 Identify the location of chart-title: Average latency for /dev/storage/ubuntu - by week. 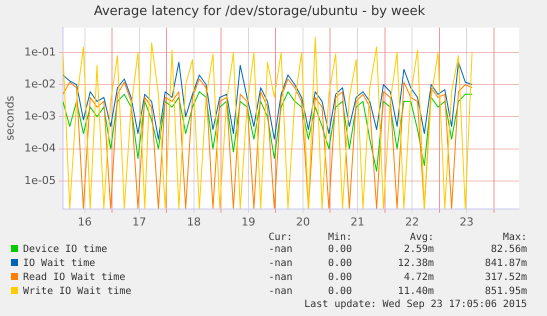
(260, 12).